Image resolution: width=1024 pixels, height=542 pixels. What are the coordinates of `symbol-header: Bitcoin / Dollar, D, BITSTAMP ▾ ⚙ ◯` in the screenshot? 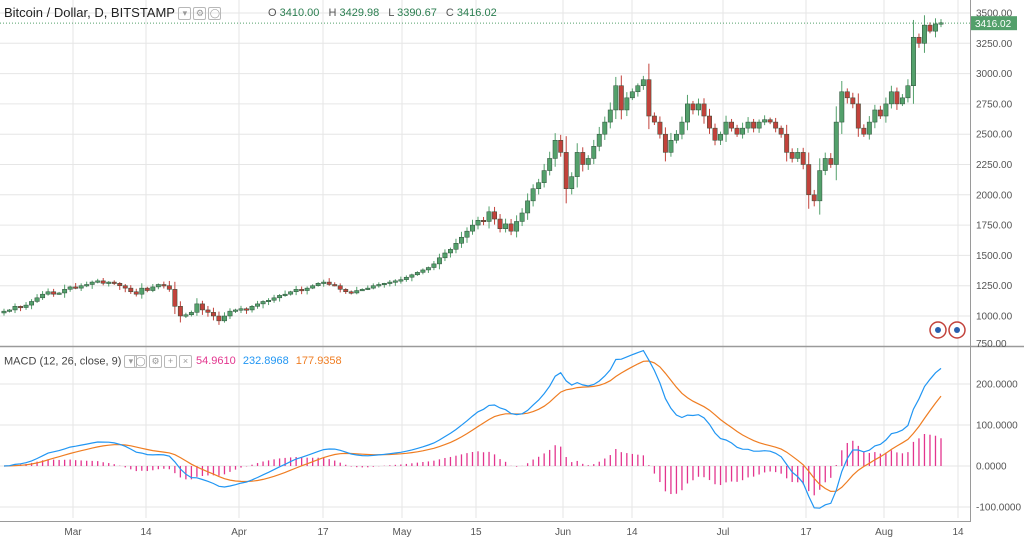 It's located at (113, 13).